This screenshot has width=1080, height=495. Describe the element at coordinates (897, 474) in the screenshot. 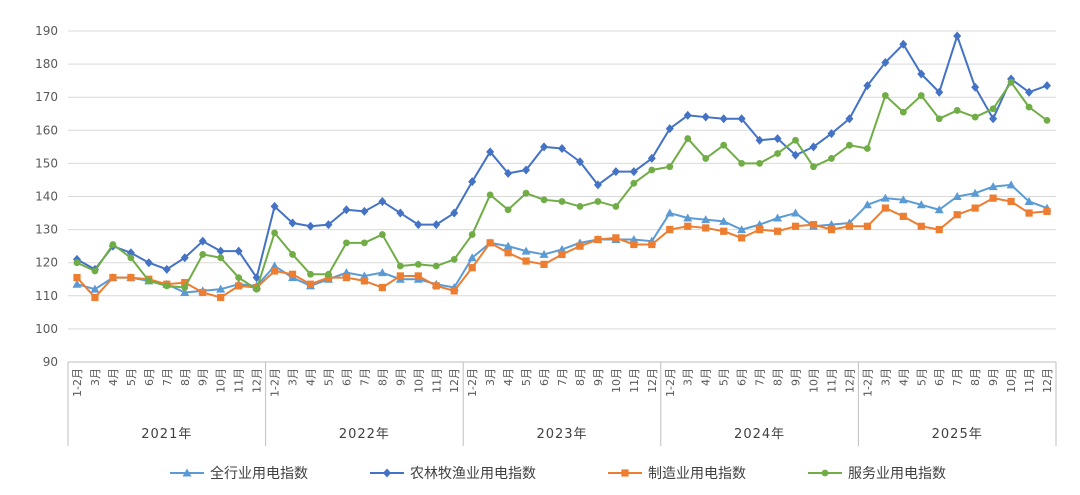

I see `legend-label: 服务业用电指数` at that location.